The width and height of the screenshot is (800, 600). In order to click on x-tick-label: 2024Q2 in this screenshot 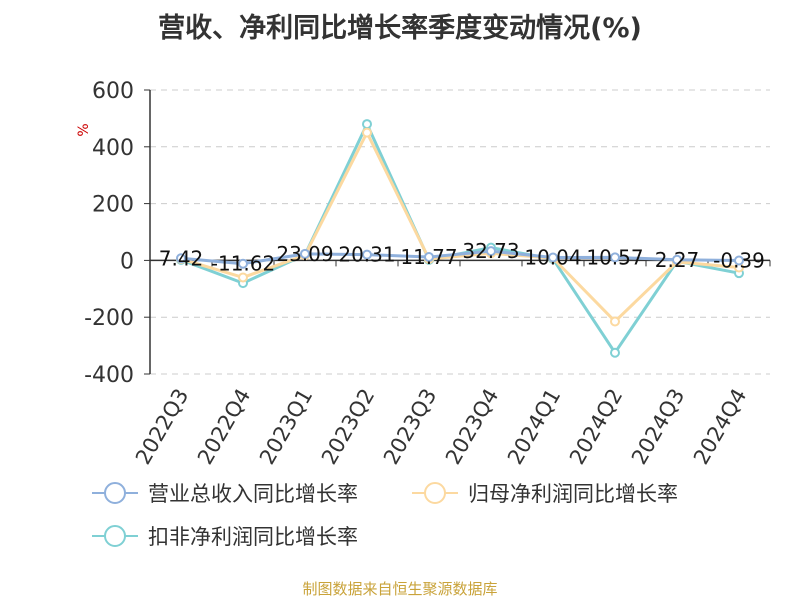, I will do `click(596, 427)`.